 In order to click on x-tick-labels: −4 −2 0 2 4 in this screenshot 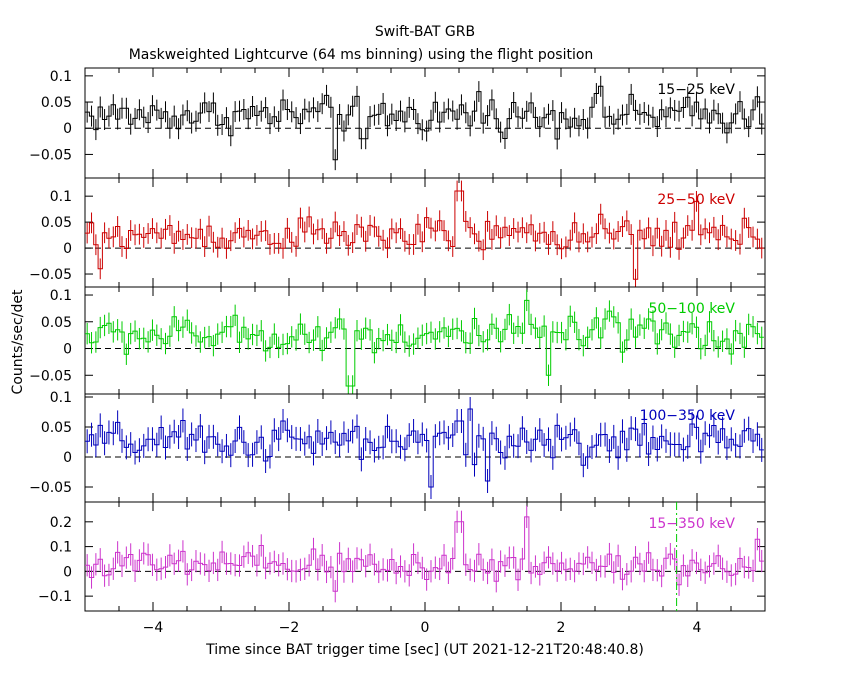, I will do `click(422, 628)`.